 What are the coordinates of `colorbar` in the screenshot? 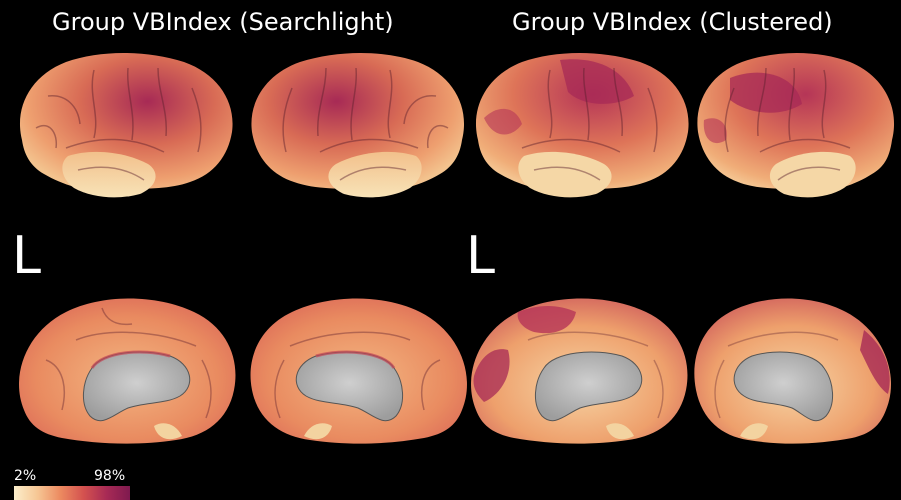 It's located at (72, 493).